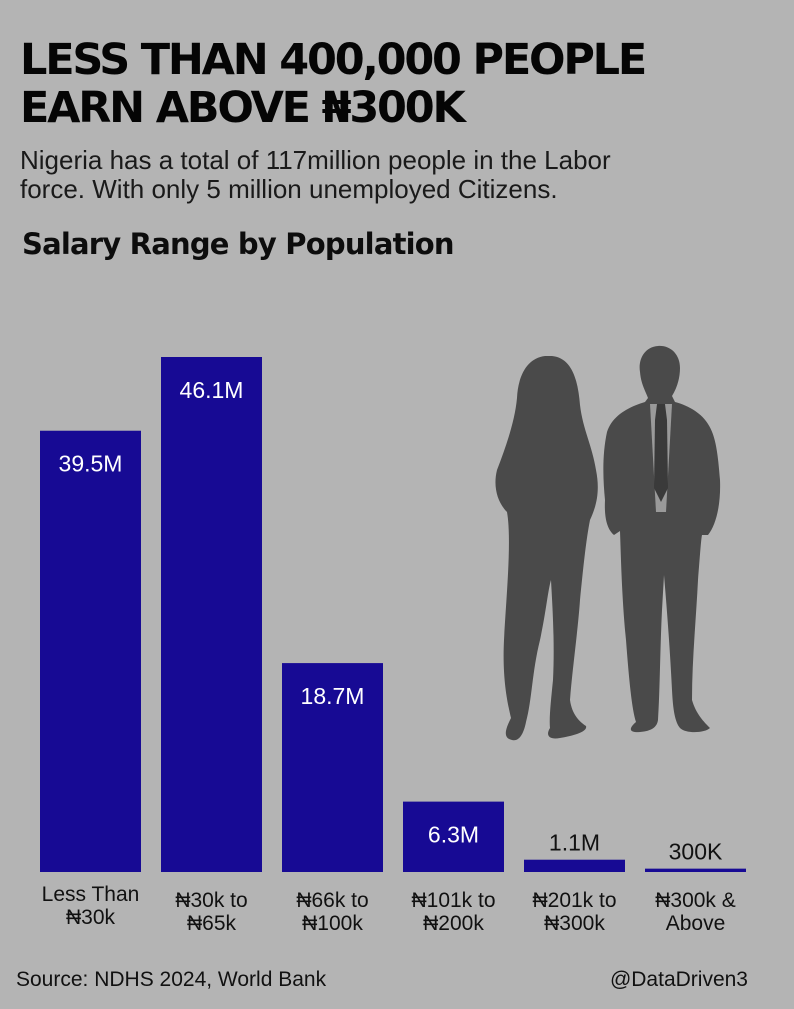 This screenshot has height=1009, width=794. What do you see at coordinates (171, 979) in the screenshot?
I see `source-note: Source: NDHS 2024, World Bank` at bounding box center [171, 979].